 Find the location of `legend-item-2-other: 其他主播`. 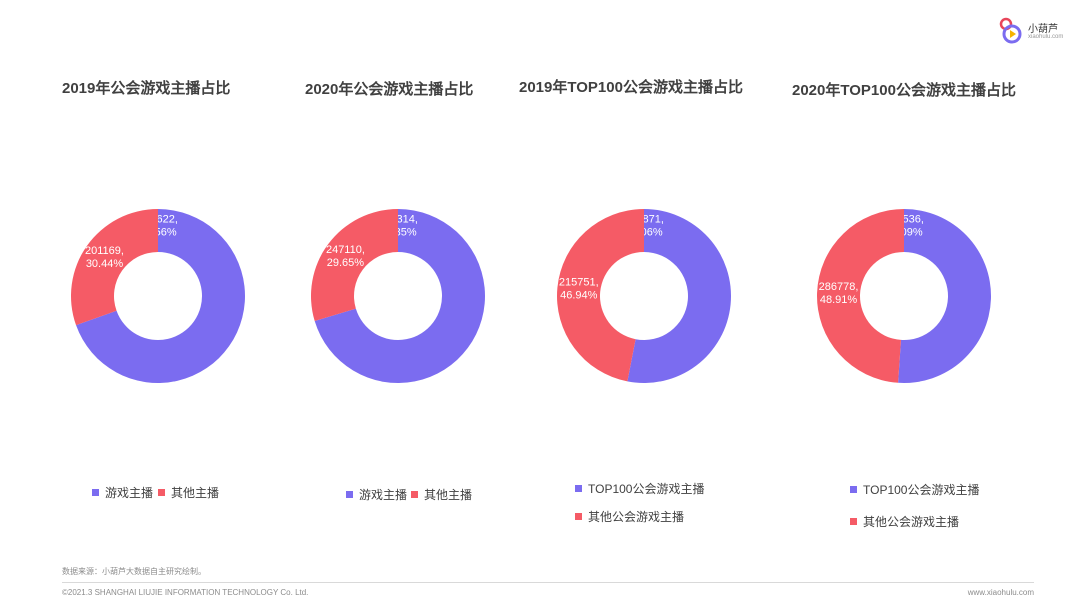

legend-item-2-other: 其他主播 is located at coordinates (441, 494).